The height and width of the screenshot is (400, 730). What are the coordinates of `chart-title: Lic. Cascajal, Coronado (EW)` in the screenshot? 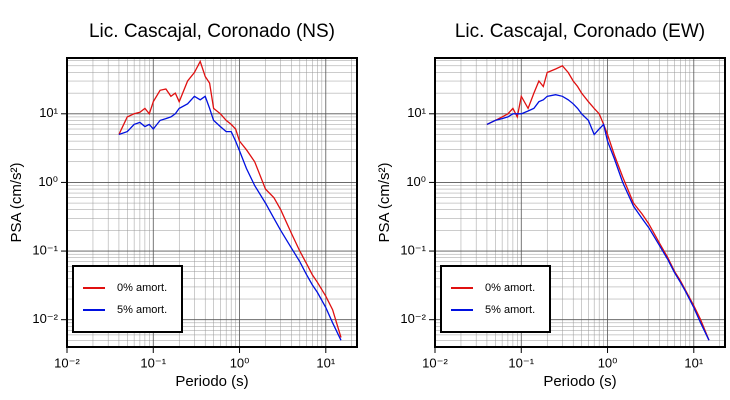 It's located at (580, 31).